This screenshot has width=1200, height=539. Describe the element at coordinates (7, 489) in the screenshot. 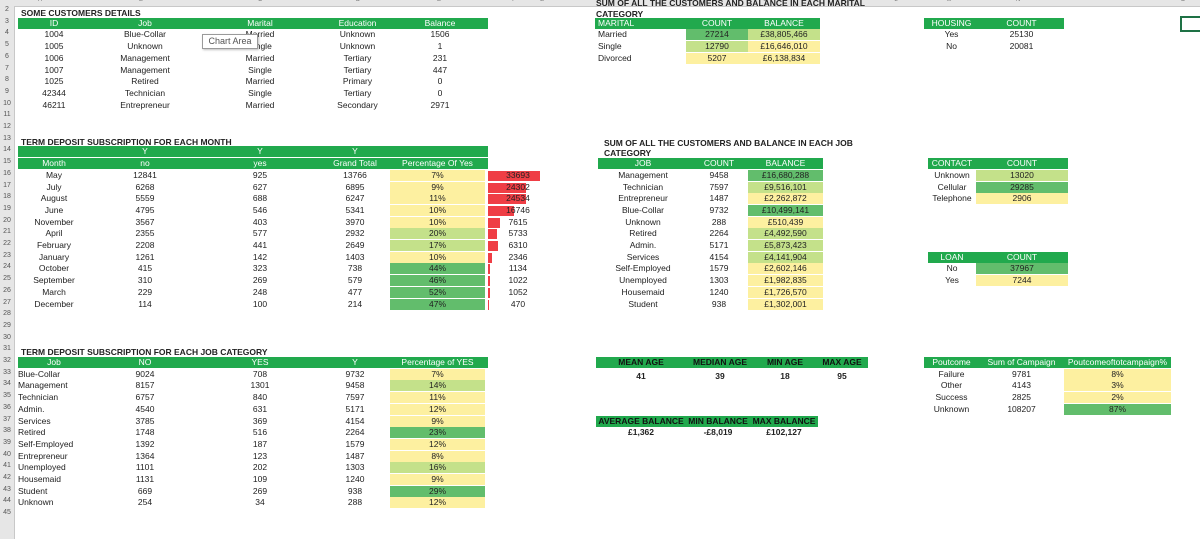

I see `row-number: 43` at that location.